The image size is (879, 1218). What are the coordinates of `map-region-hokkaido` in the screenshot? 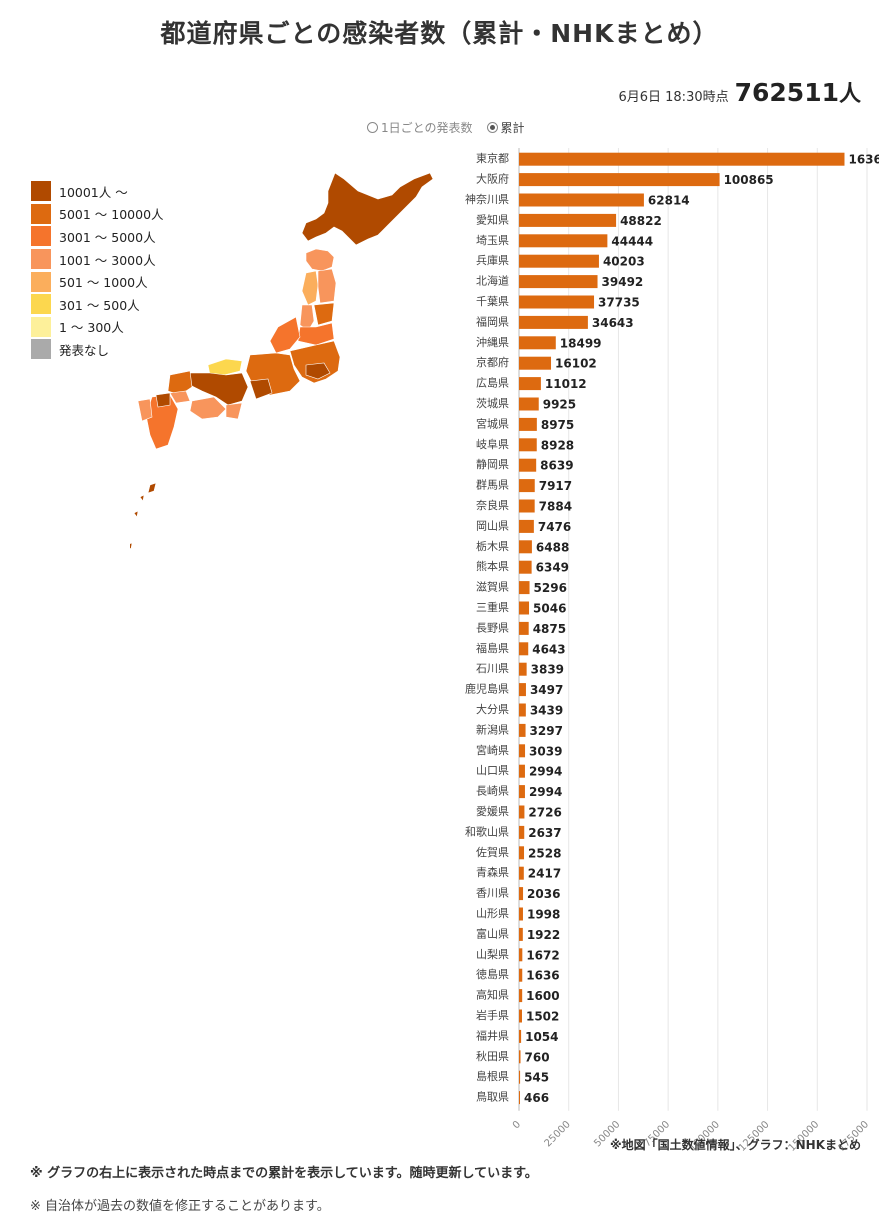 It's located at (367, 209).